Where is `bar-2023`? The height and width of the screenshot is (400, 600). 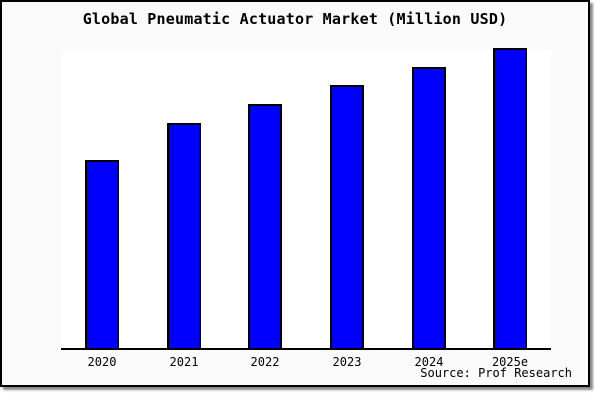
bar-2023 is located at coordinates (347, 216).